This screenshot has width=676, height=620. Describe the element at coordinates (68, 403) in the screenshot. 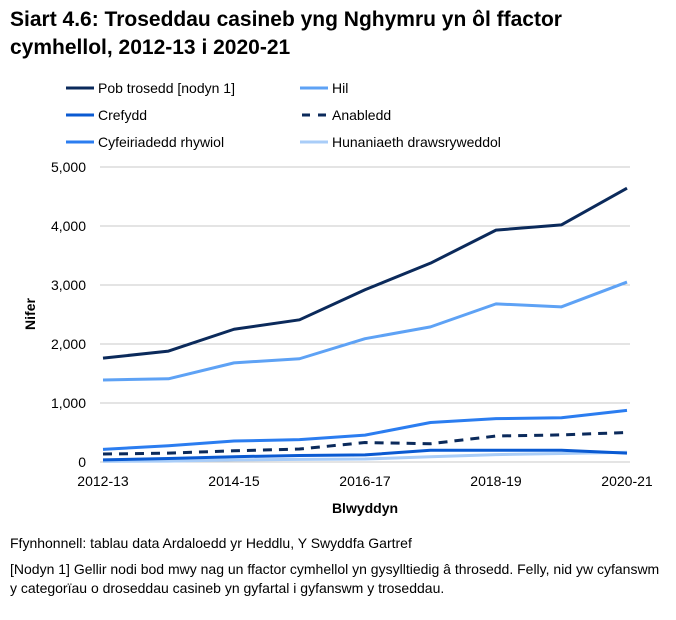

I see `y-tick-label: 1,000` at that location.